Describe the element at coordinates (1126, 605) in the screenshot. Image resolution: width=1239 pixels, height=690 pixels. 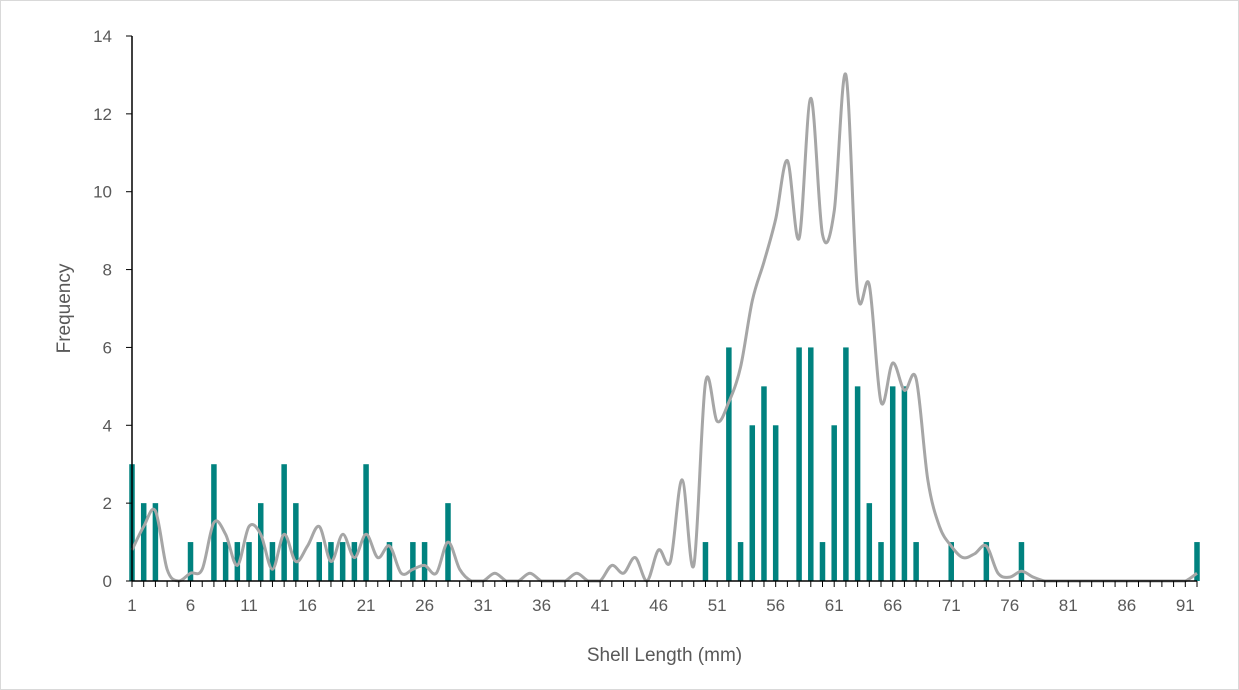
I see `x-tick-label: 86` at that location.